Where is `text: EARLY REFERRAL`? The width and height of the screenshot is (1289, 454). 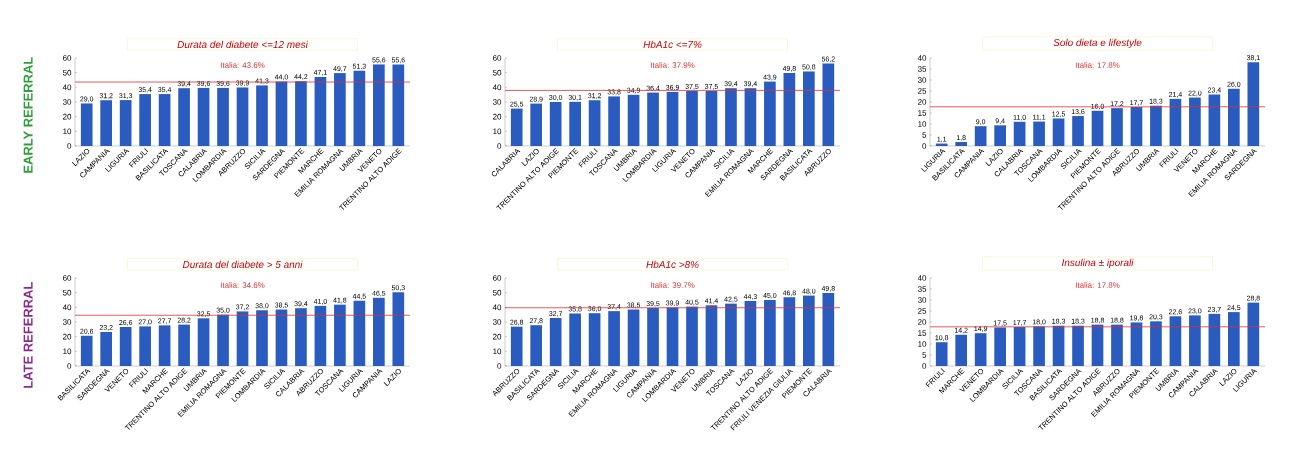 text: EARLY REFERRAL is located at coordinates (28, 115).